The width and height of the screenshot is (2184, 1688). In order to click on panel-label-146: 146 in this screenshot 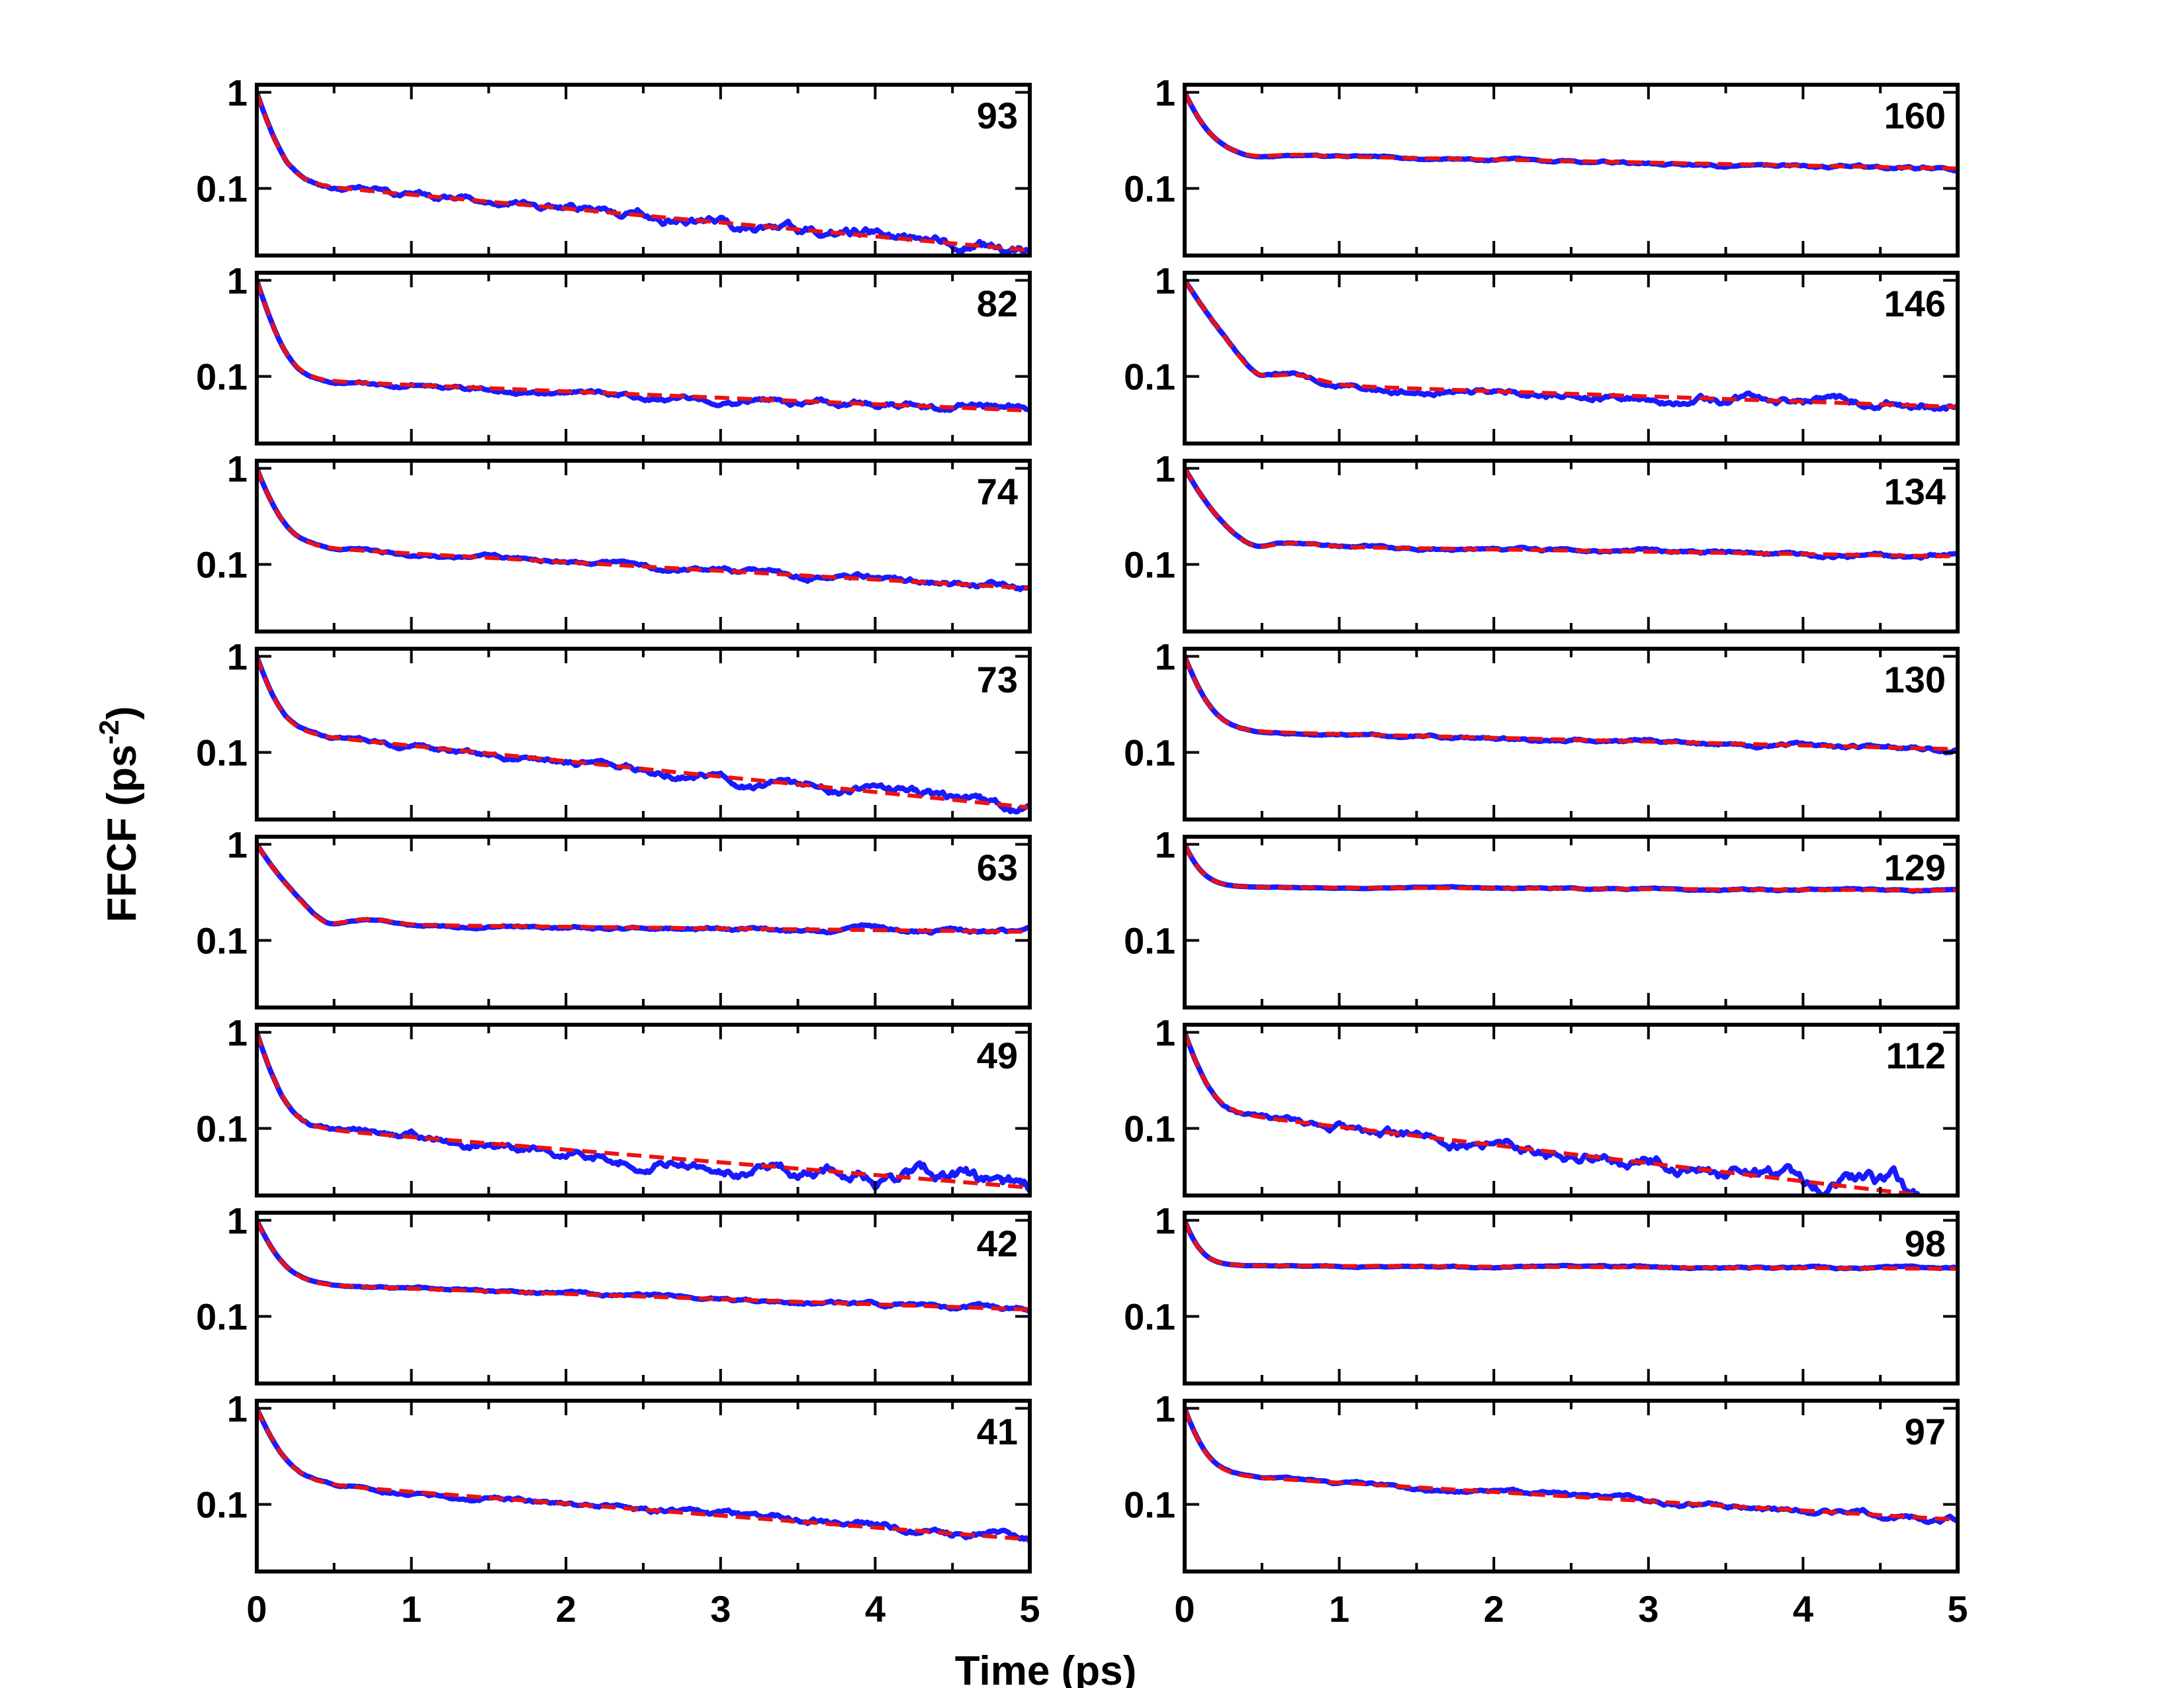, I will do `click(1915, 303)`.